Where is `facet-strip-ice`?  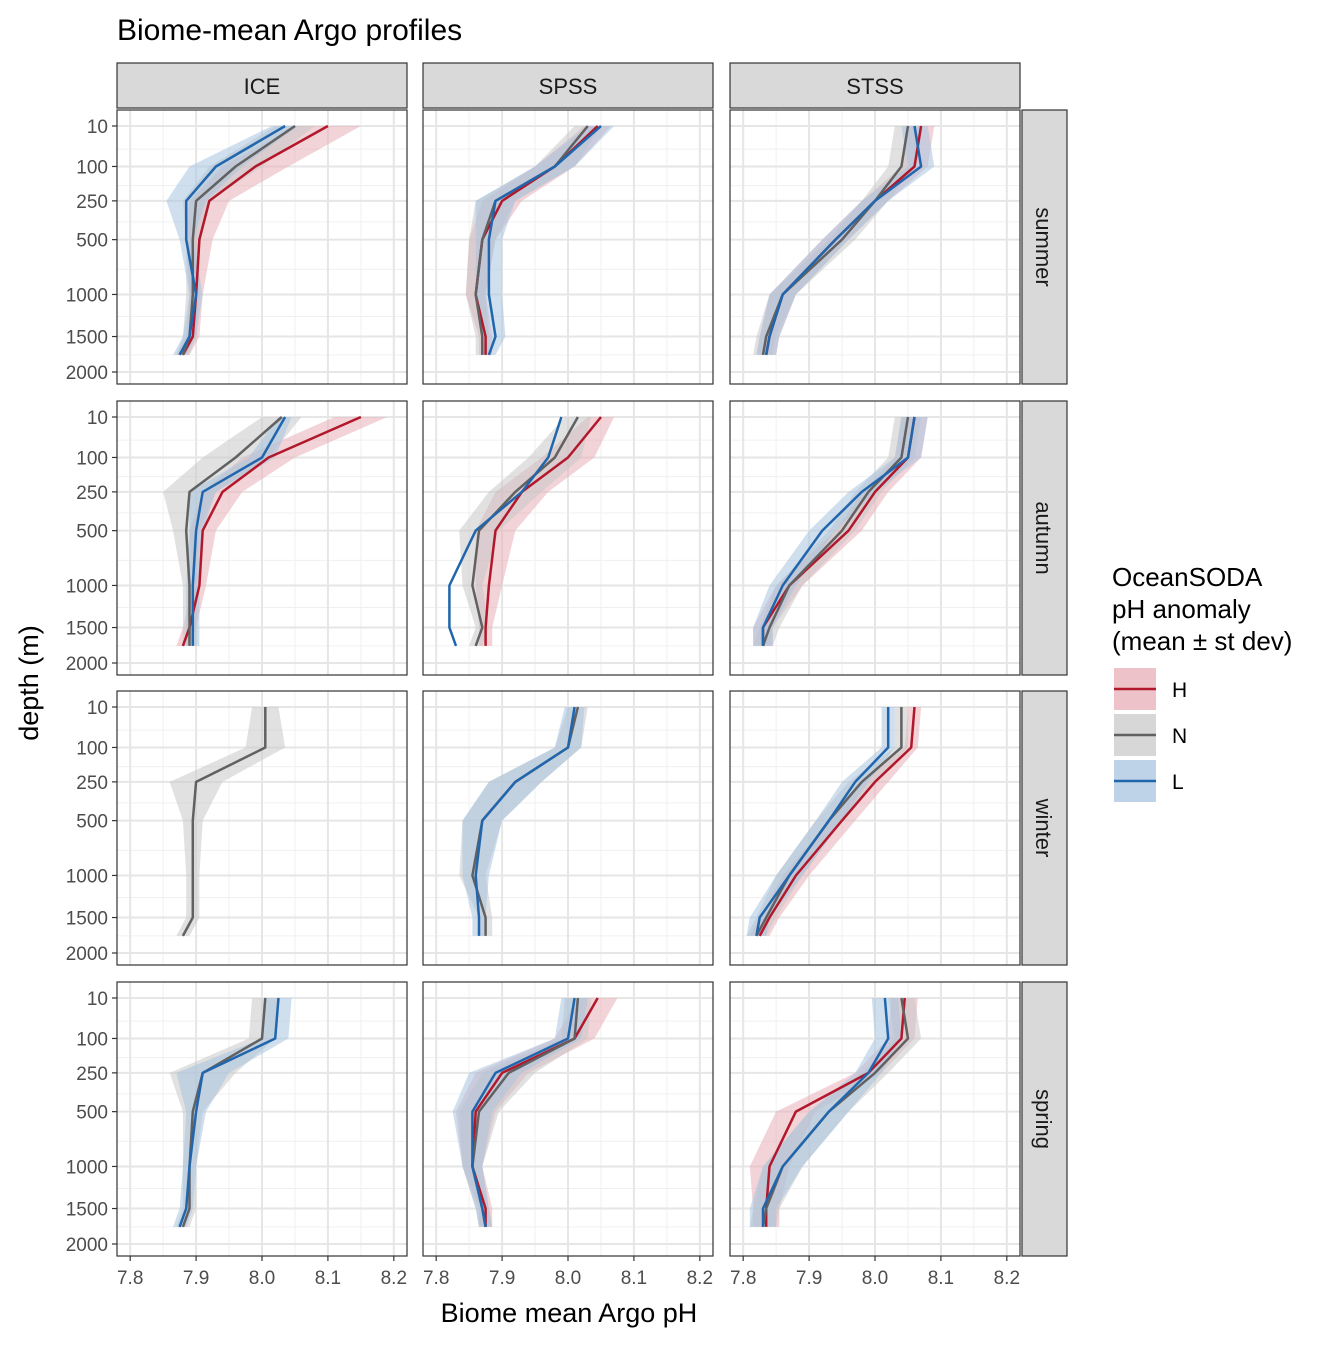
facet-strip-ice is located at coordinates (262, 85).